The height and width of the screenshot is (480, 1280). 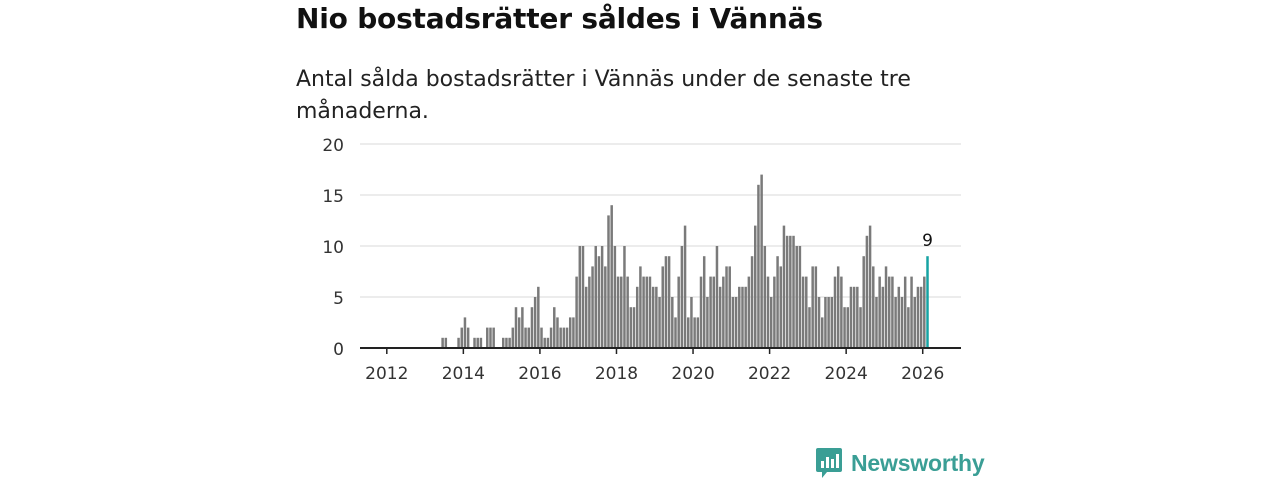 What do you see at coordinates (386, 374) in the screenshot?
I see `x-tick-label: 2012` at bounding box center [386, 374].